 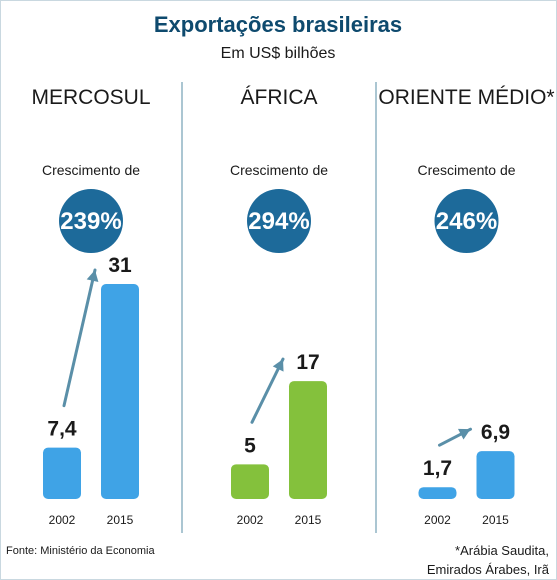 I want to click on growth-value-africa: 294%, so click(x=278, y=221).